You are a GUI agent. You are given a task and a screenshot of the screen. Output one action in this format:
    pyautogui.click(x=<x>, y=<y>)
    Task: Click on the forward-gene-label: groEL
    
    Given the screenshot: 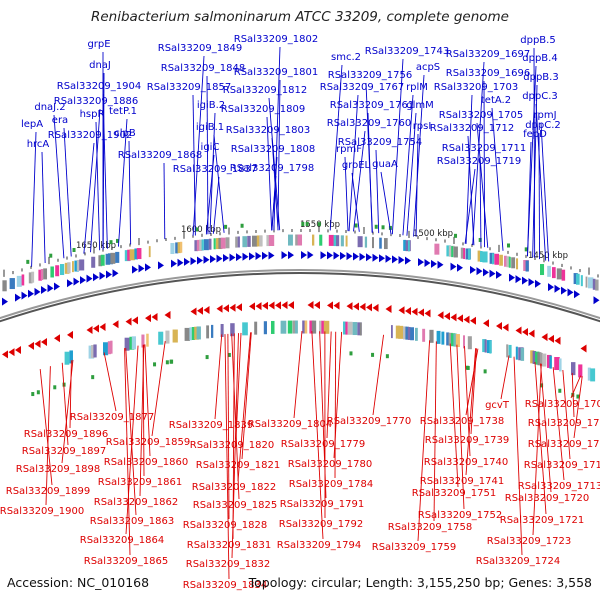 What is the action you would take?
    pyautogui.click(x=356, y=165)
    